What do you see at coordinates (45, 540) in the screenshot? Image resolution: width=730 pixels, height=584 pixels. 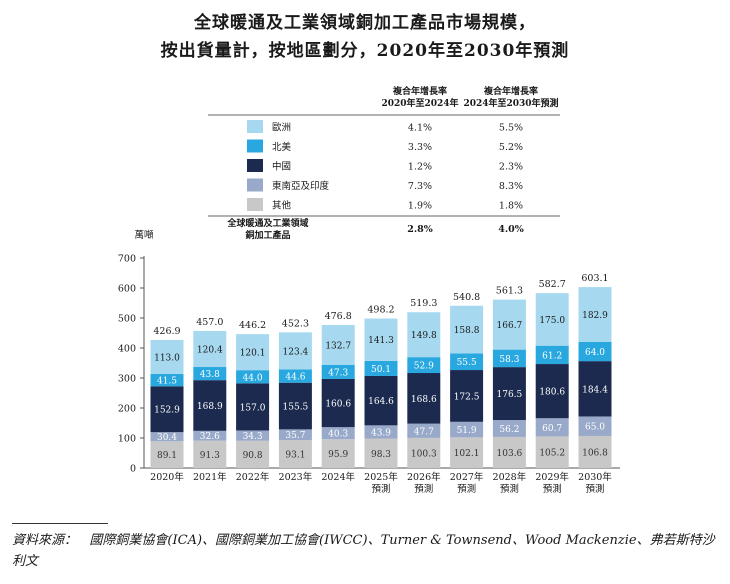 I see `source-label: 資料來源：` at bounding box center [45, 540].